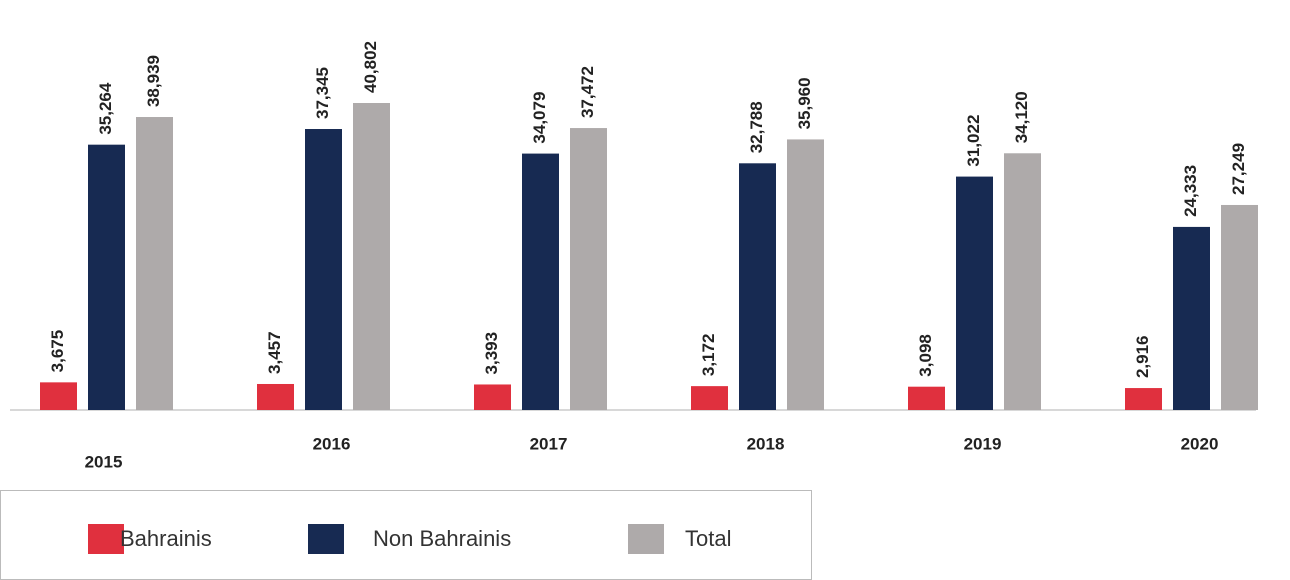 This screenshot has height=580, width=1290. I want to click on value-label: 35,264, so click(105, 108).